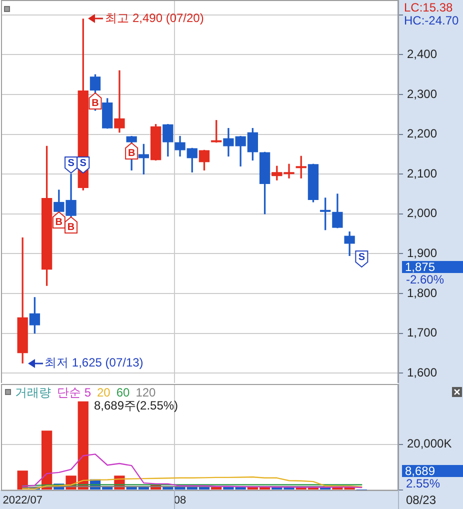  I want to click on text: 60, so click(123, 392).